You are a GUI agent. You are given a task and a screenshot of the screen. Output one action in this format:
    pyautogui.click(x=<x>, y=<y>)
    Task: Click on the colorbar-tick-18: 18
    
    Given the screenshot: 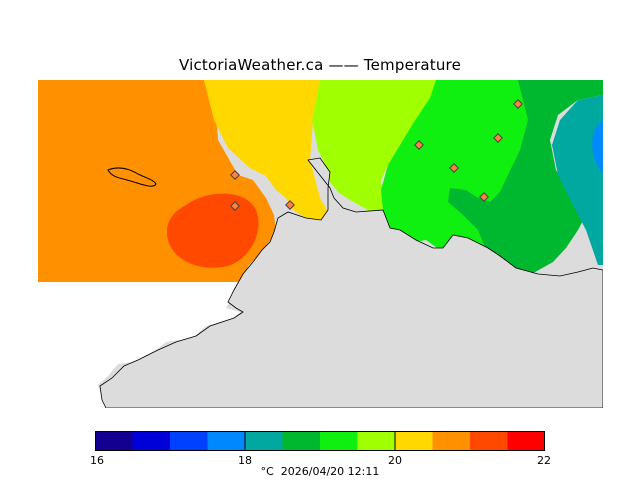 What is the action you would take?
    pyautogui.click(x=245, y=460)
    